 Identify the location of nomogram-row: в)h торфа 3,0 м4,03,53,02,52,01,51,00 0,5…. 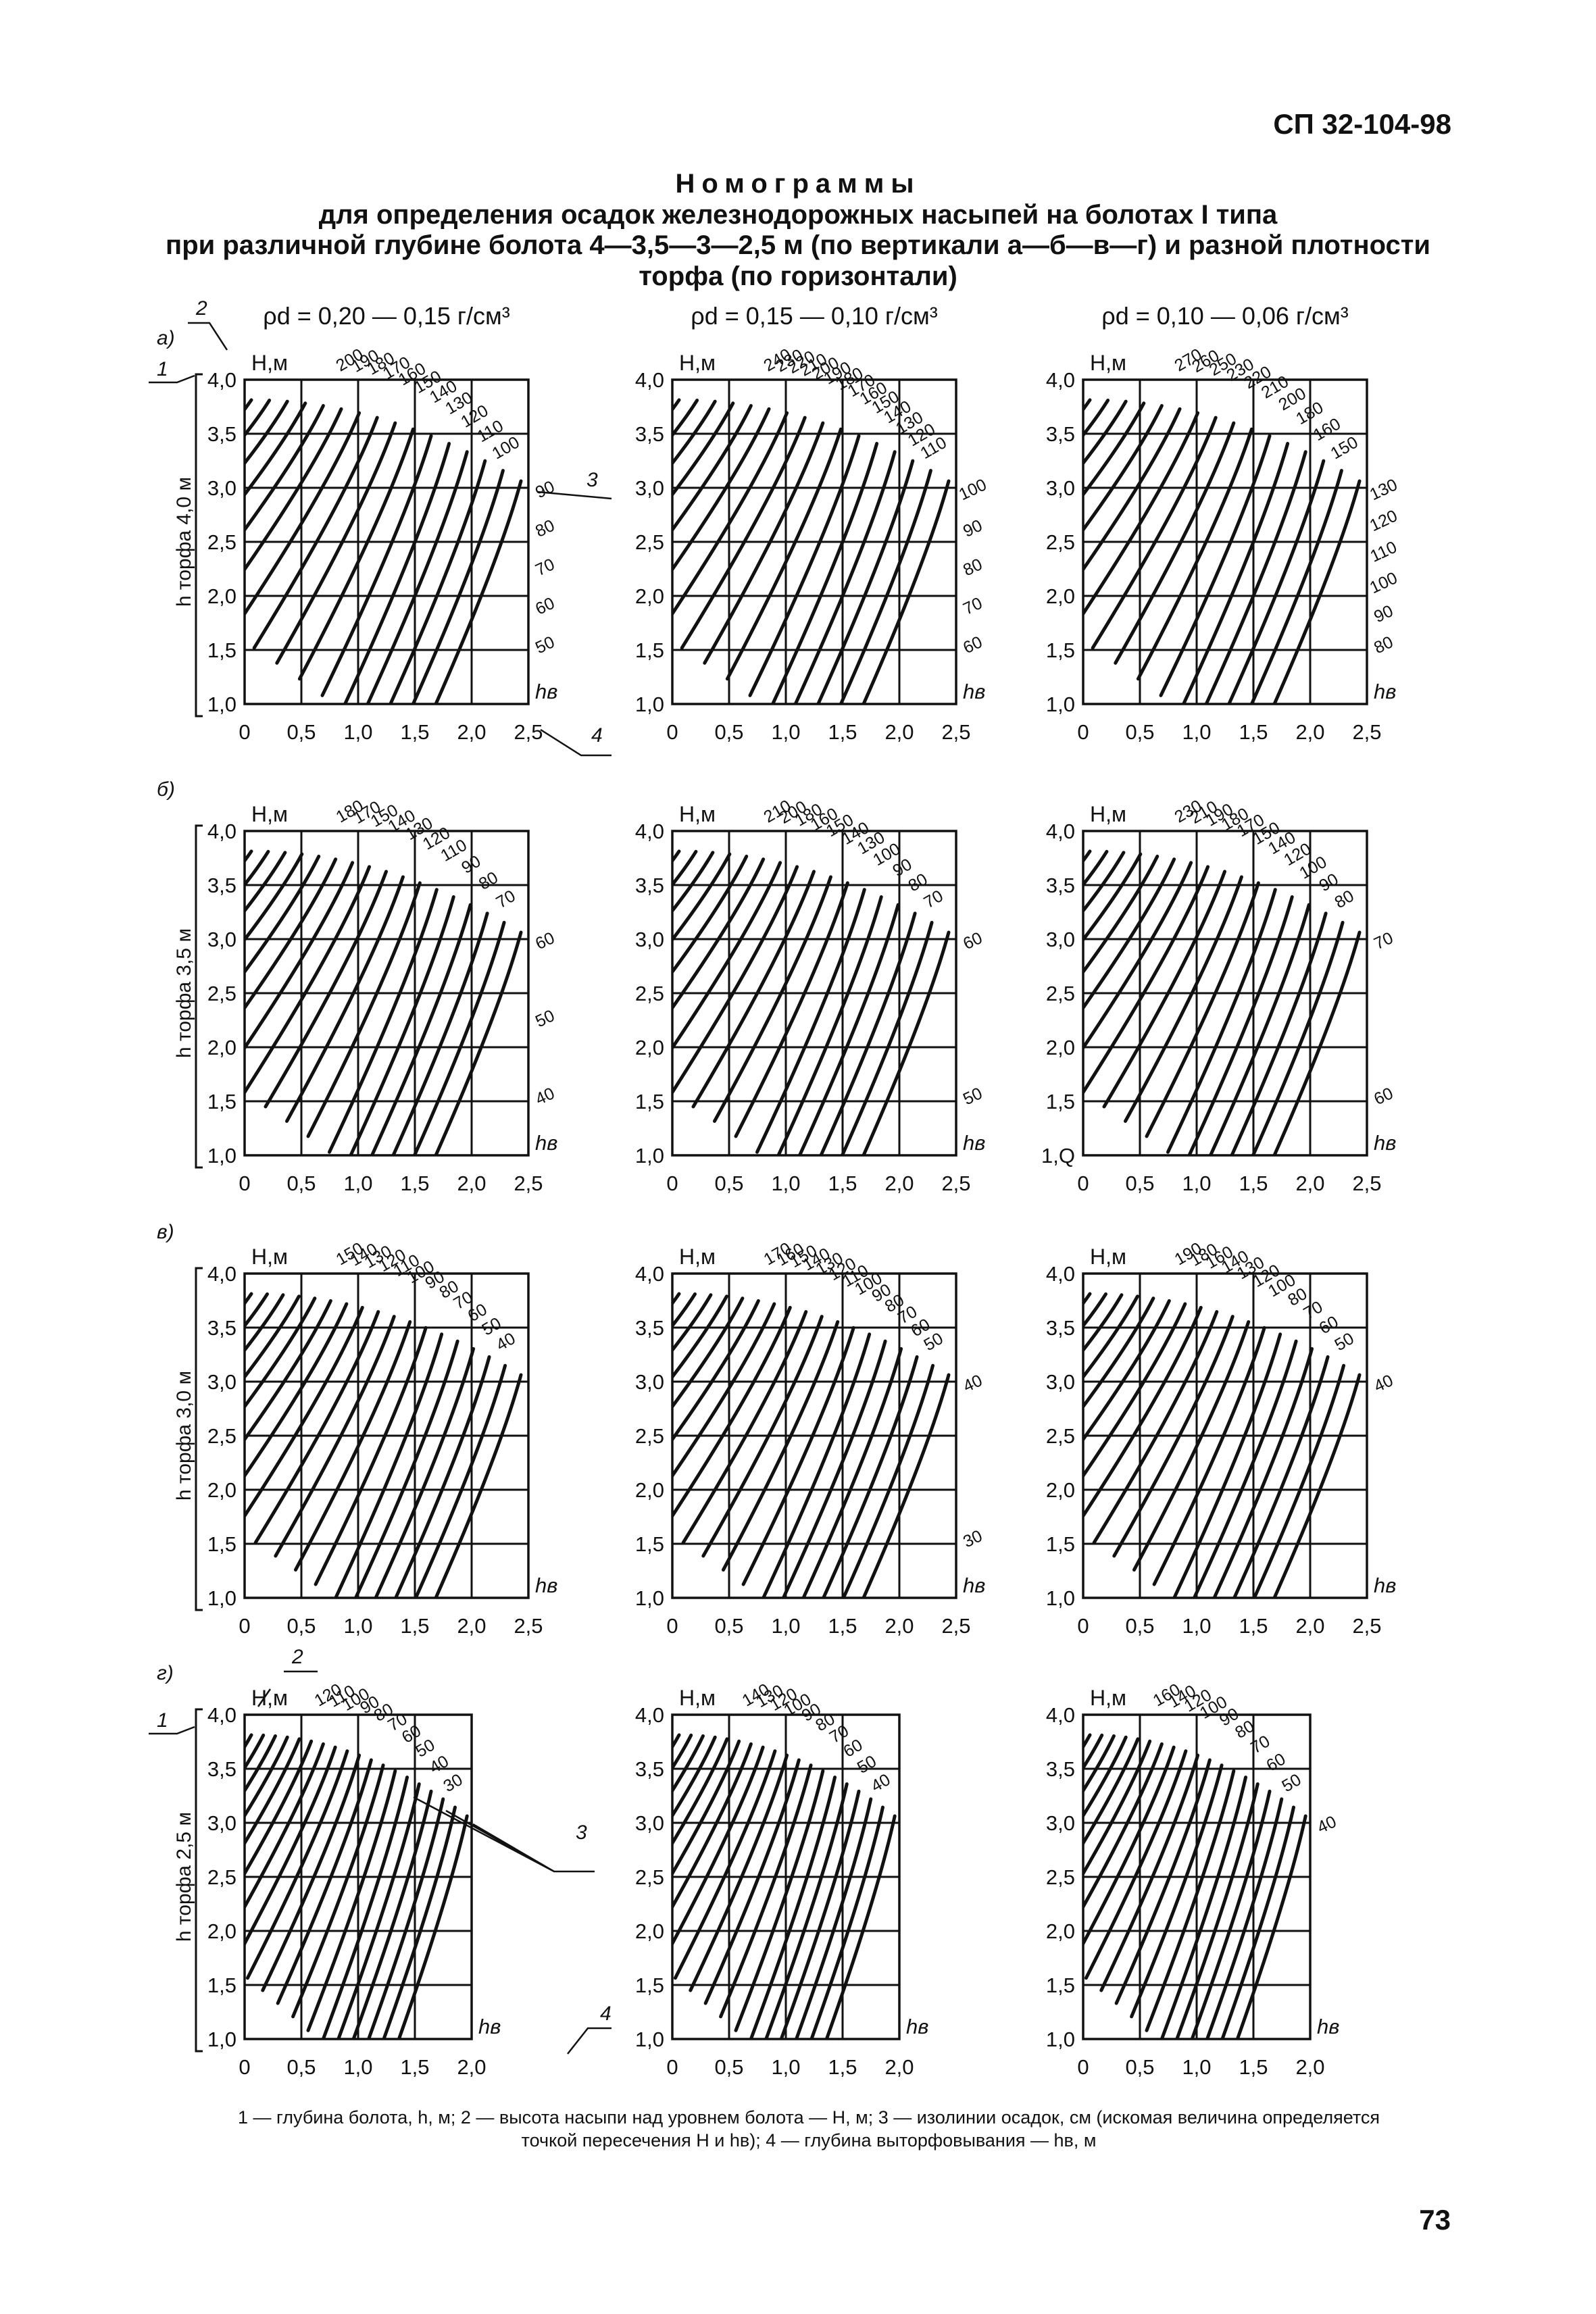
(777, 1430).